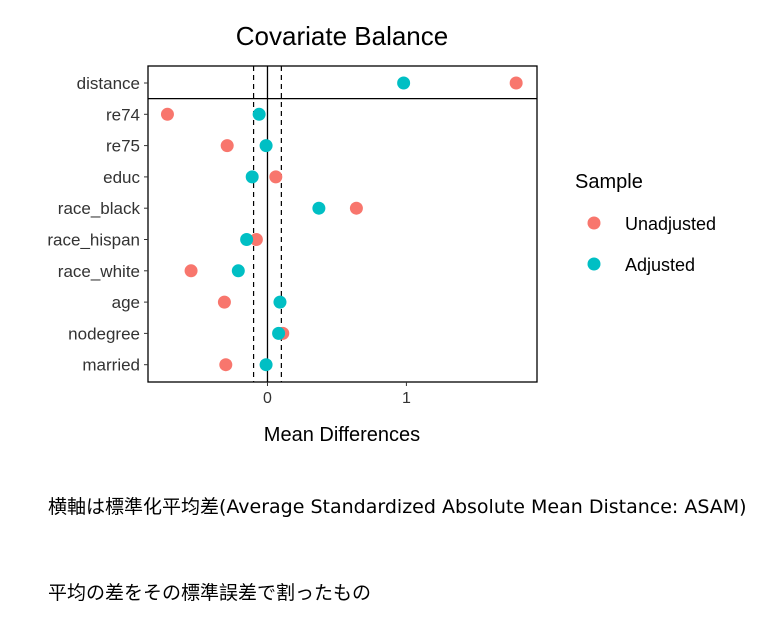 The image size is (768, 630). What do you see at coordinates (256, 239) in the screenshot?
I see `point-unadjusted-race_hispan` at bounding box center [256, 239].